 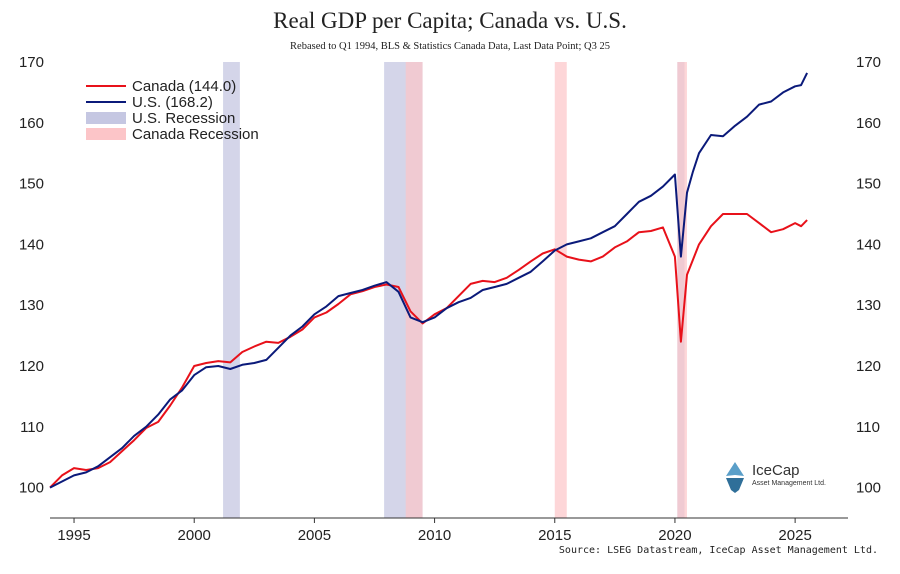 I want to click on y-tick-label-right: 160, so click(x=868, y=123).